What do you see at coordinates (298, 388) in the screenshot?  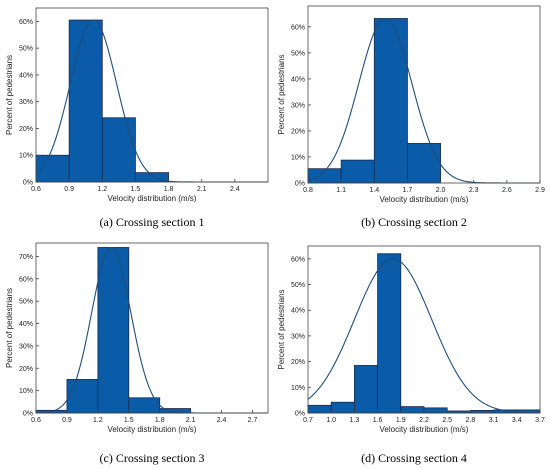 I see `y-tick-label-d-1: 10%` at bounding box center [298, 388].